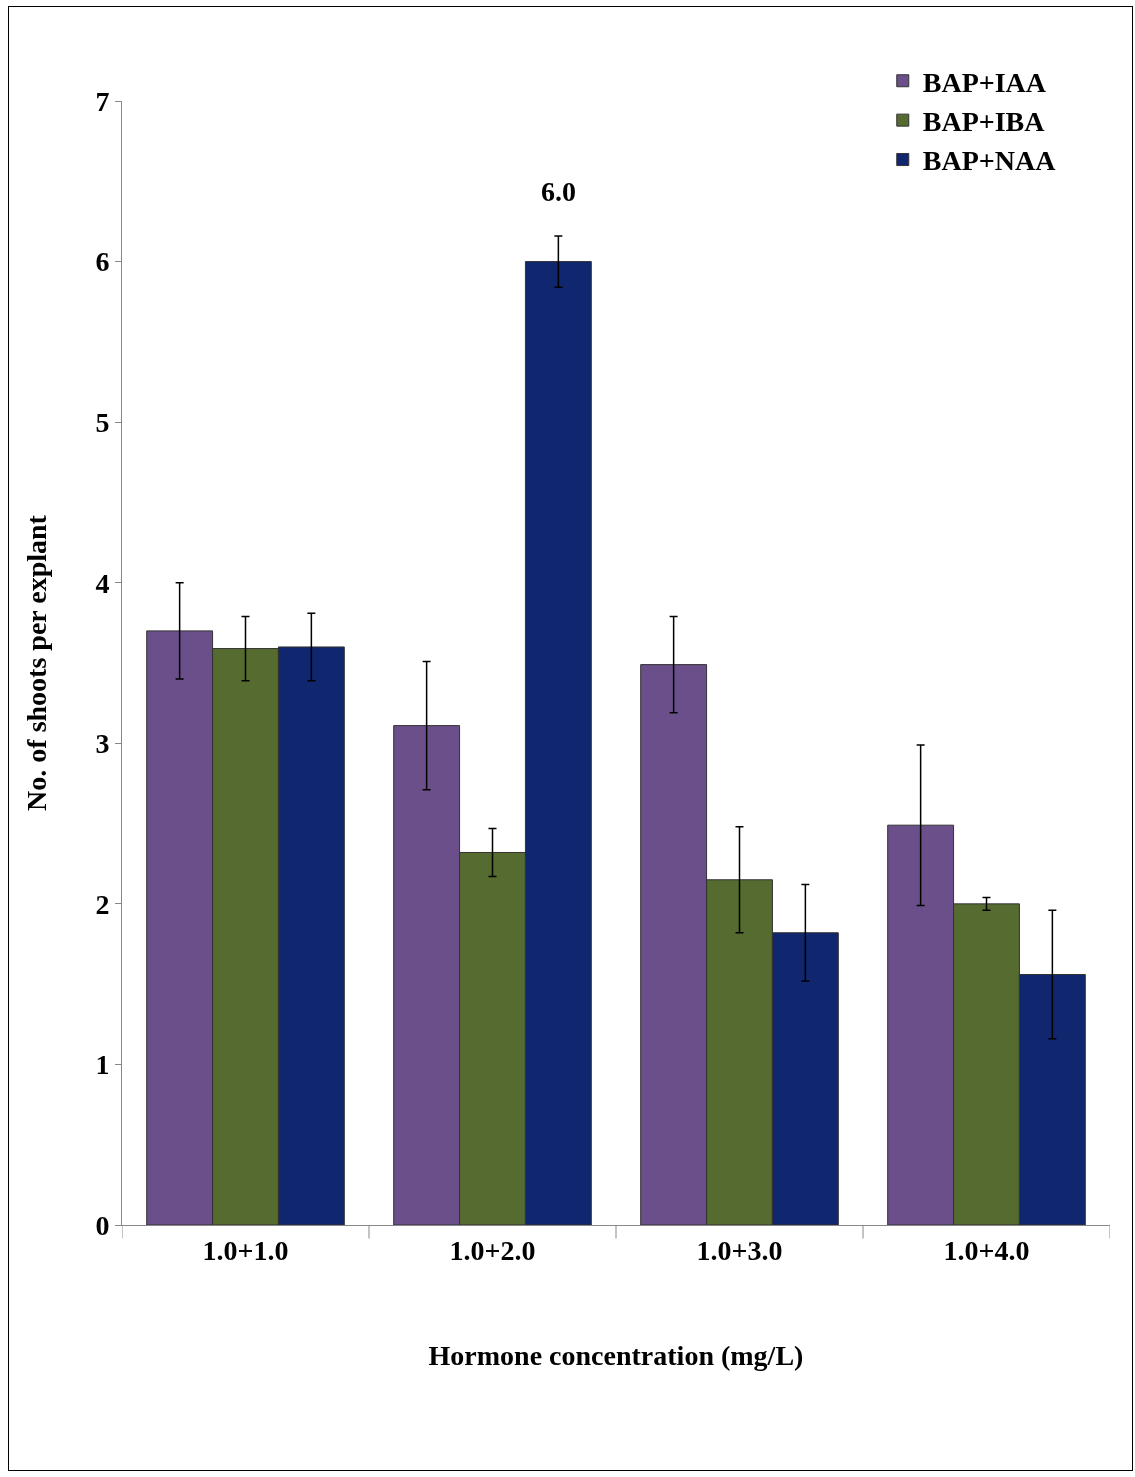 The height and width of the screenshot is (1477, 1135). I want to click on x-axis-title: Hormone concentration (mg/L), so click(616, 1355).